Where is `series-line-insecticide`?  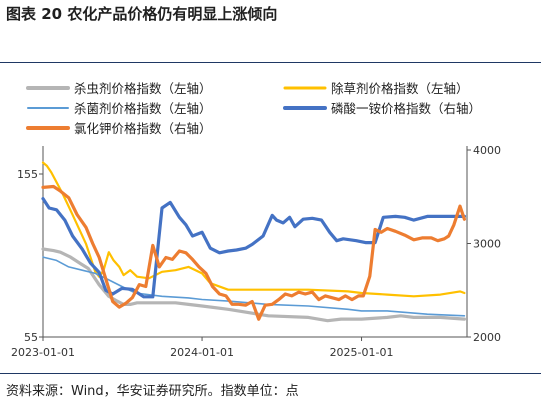 series-line-insecticide is located at coordinates (253, 285).